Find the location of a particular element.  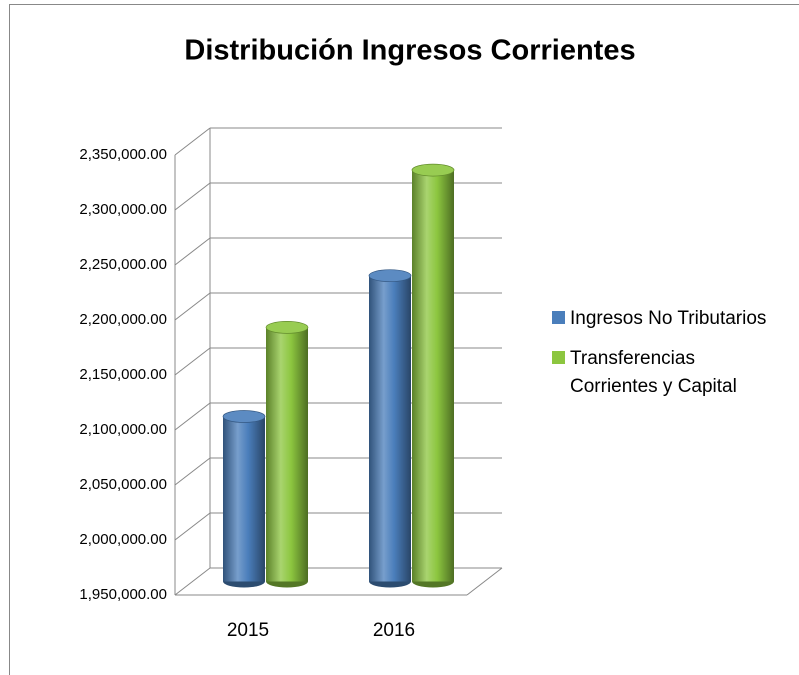

x-tick-label: 2015 is located at coordinates (248, 630).